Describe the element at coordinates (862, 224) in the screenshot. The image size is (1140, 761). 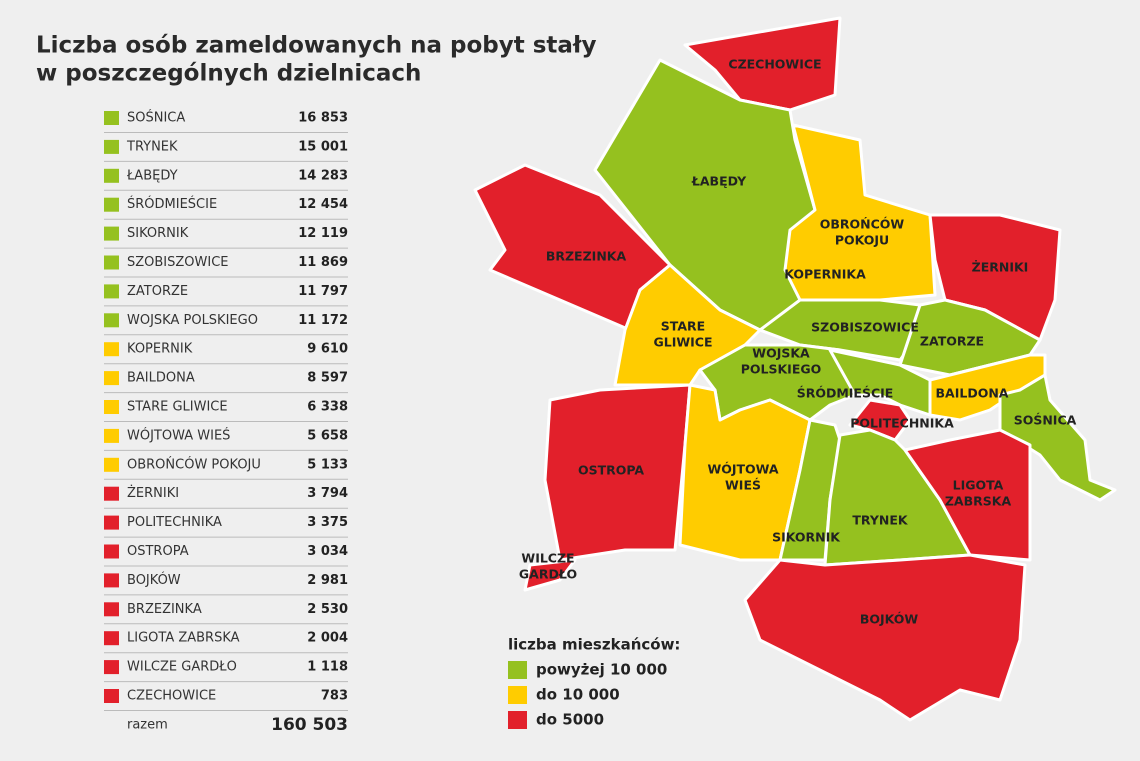
I see `district-label: OBROŃCÓW` at that location.